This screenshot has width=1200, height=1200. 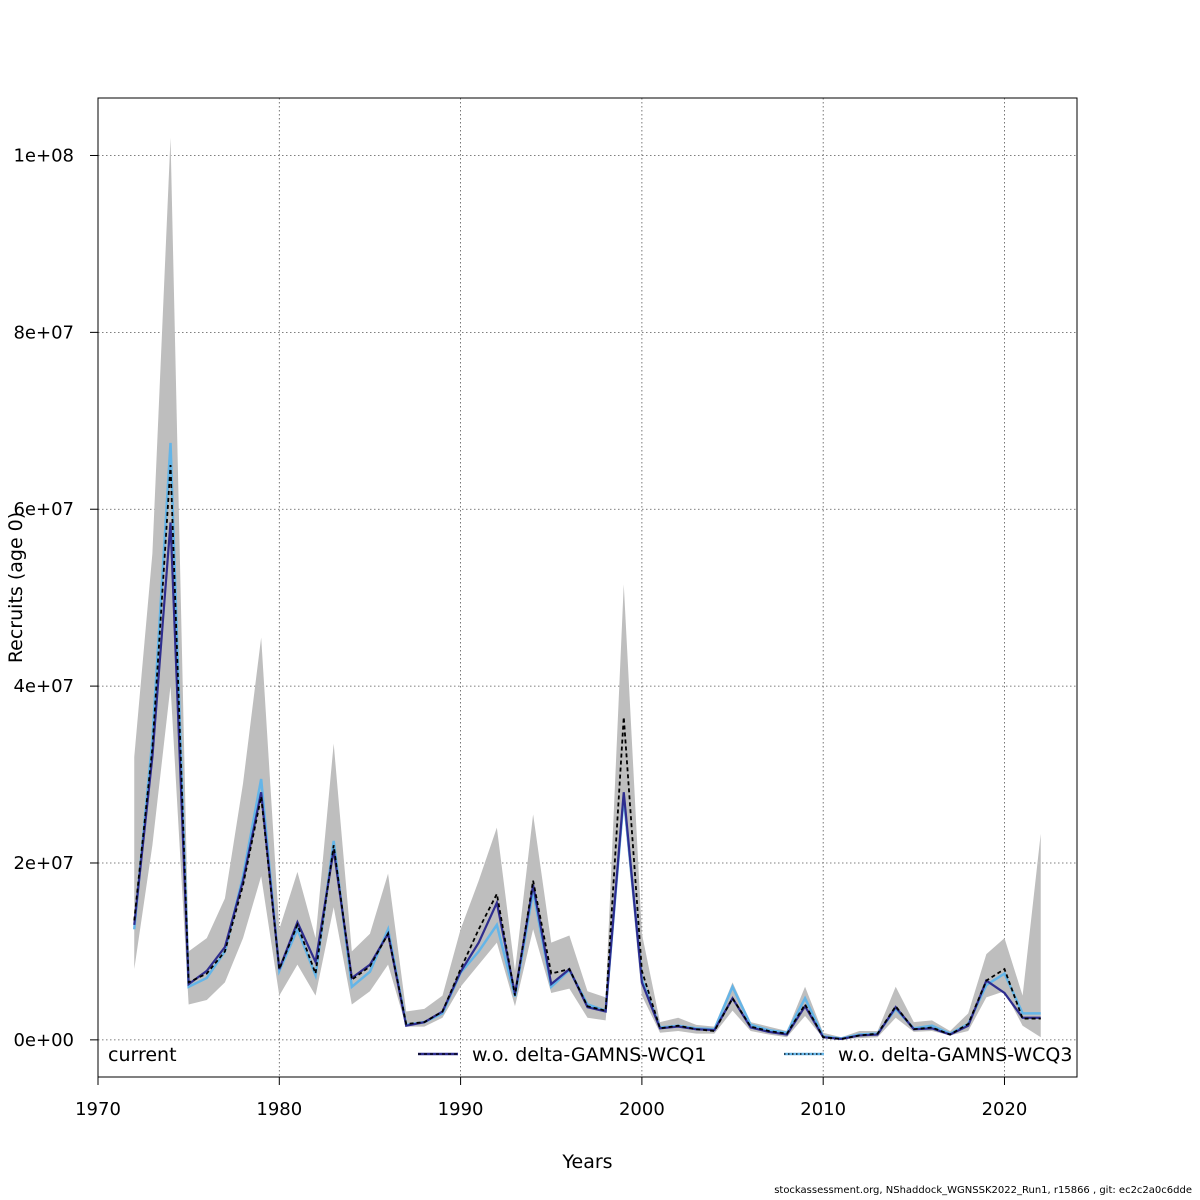 I want to click on x-tick-label: 2020, so click(x=1005, y=1109).